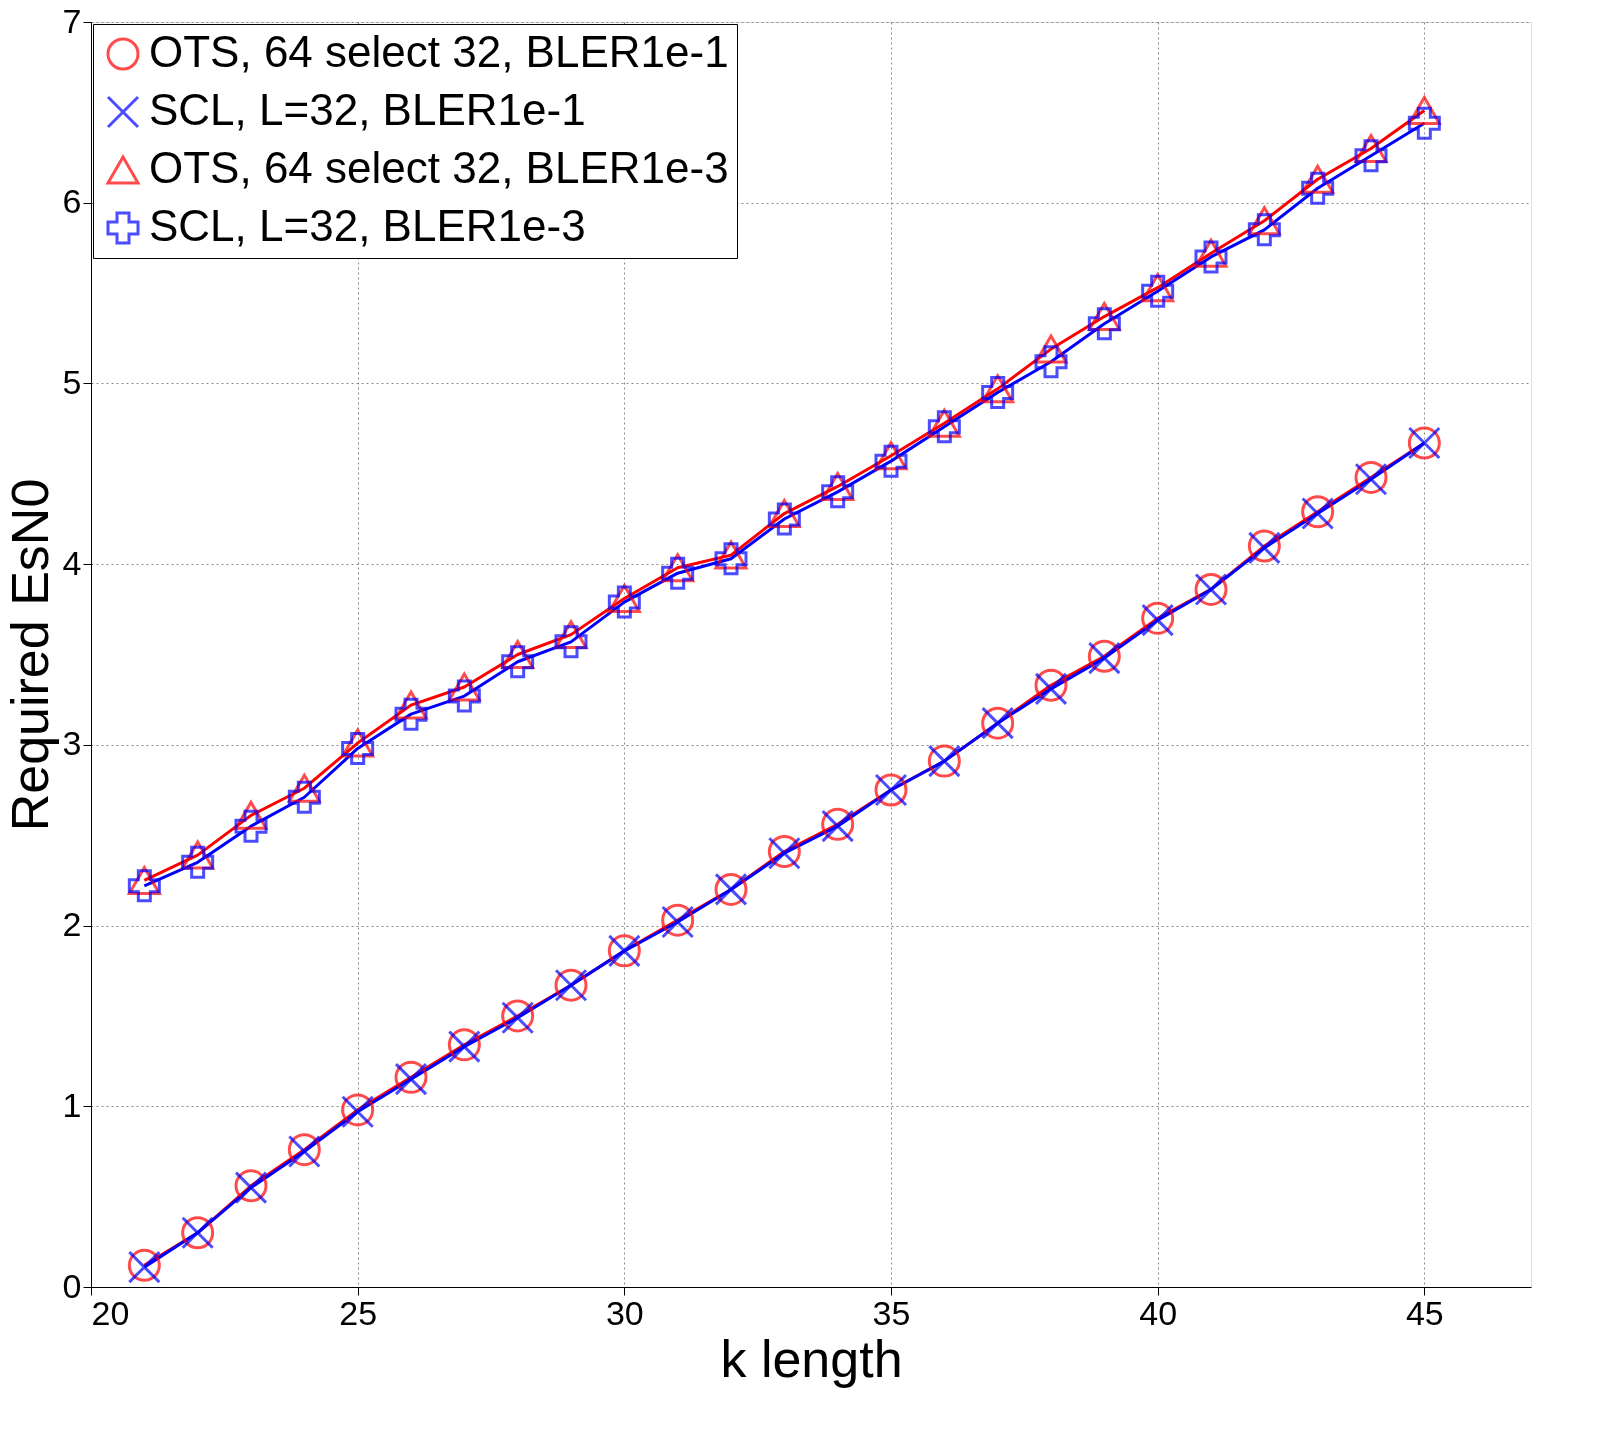  I want to click on legend-label: SCL, L=32, BLER1e-1, so click(367, 109).